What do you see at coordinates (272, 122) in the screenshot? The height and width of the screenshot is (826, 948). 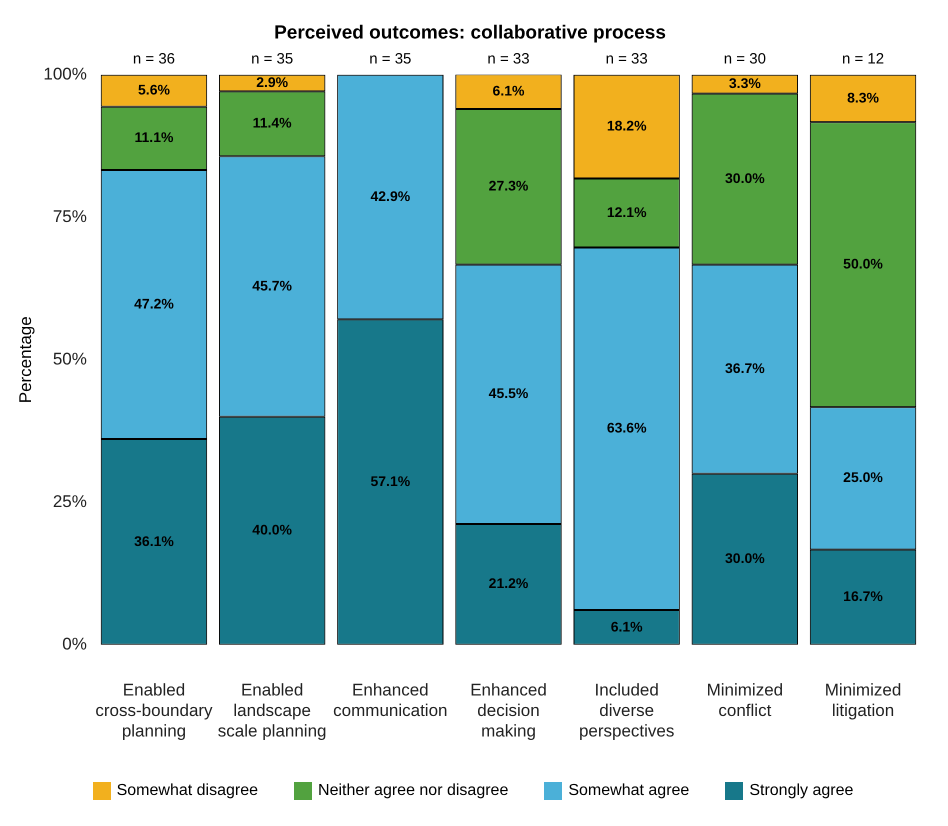 I see `data-label: 11.4%` at bounding box center [272, 122].